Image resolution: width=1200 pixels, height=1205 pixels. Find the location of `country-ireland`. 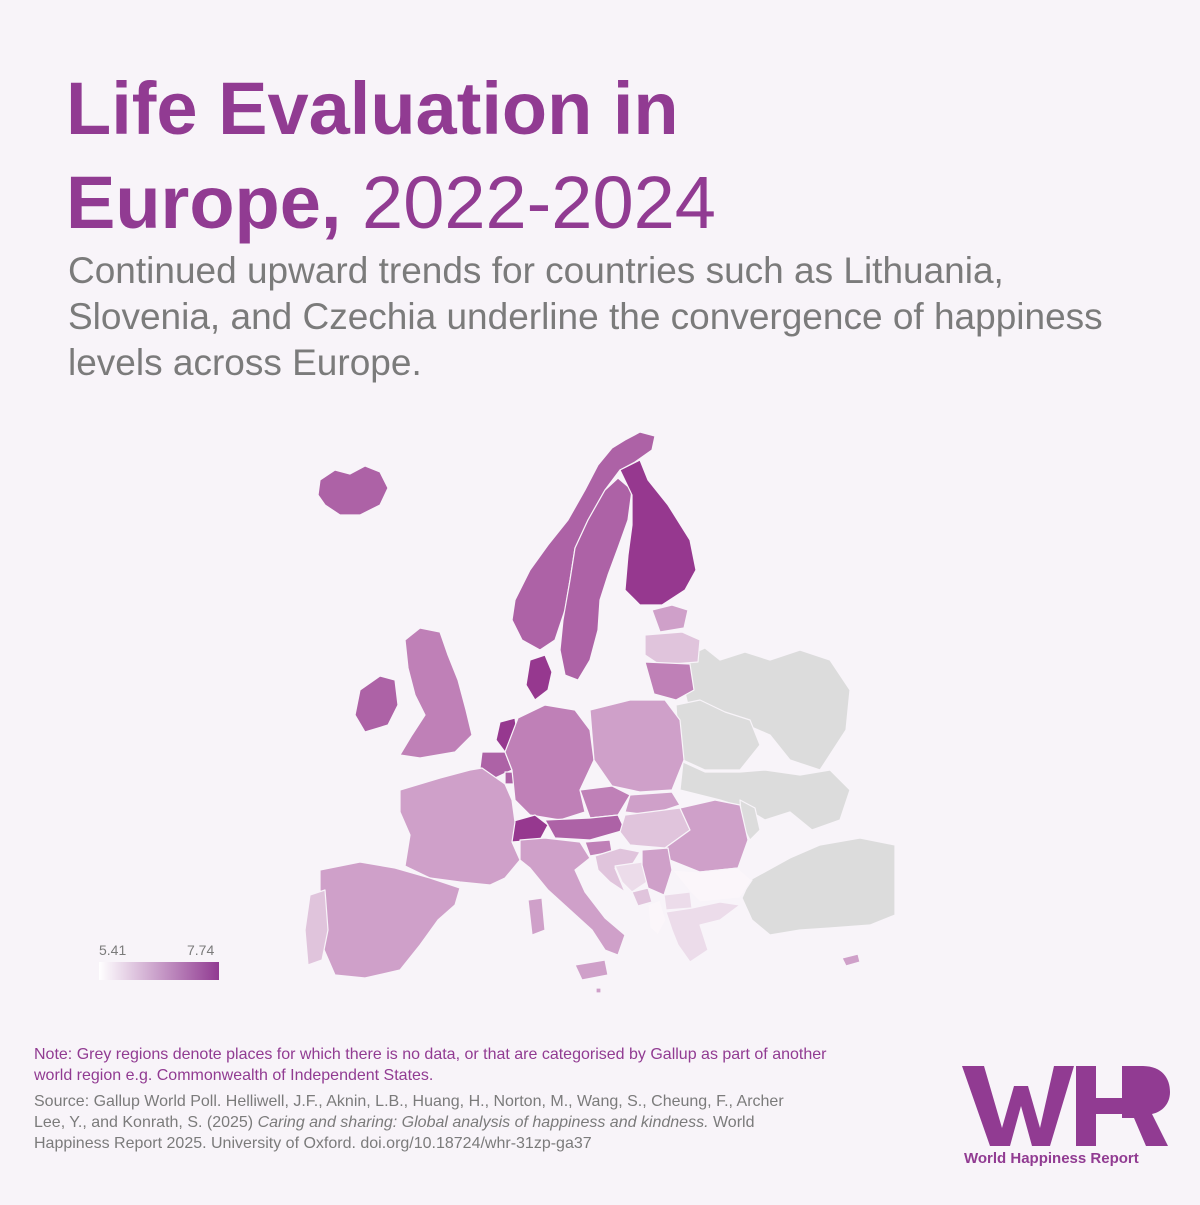

country-ireland is located at coordinates (376, 704).